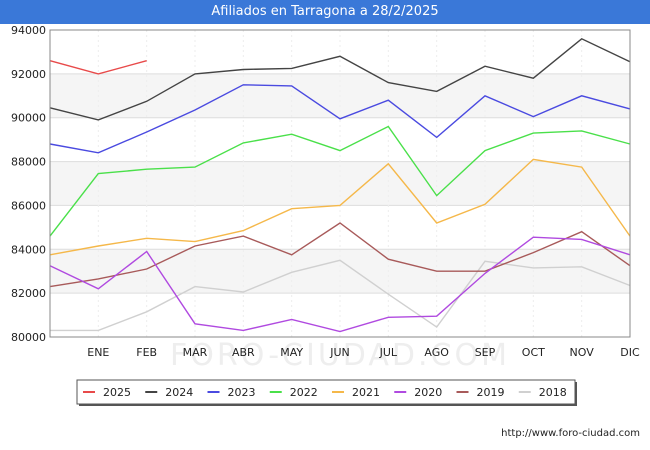 This screenshot has width=650, height=450. What do you see at coordinates (98, 352) in the screenshot?
I see `x-tick-label: ENE` at bounding box center [98, 352].